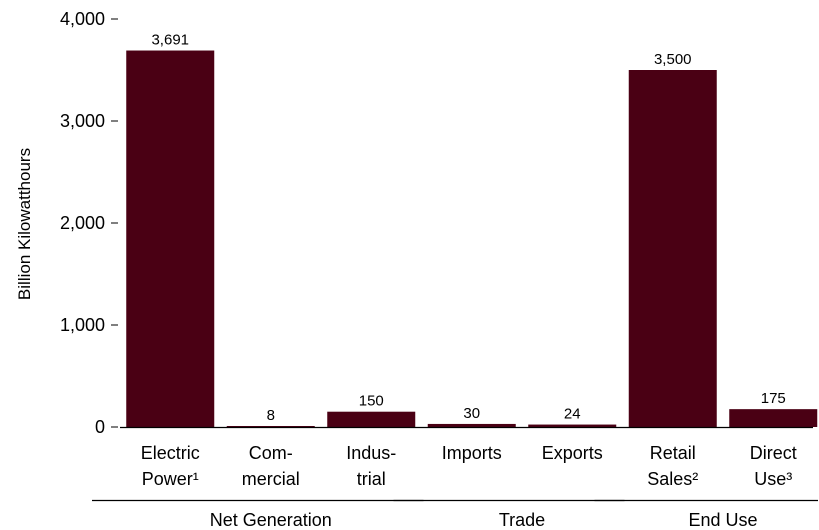 This screenshot has height=530, width=819. What do you see at coordinates (773, 453) in the screenshot?
I see `x-category-label: Direct` at bounding box center [773, 453].